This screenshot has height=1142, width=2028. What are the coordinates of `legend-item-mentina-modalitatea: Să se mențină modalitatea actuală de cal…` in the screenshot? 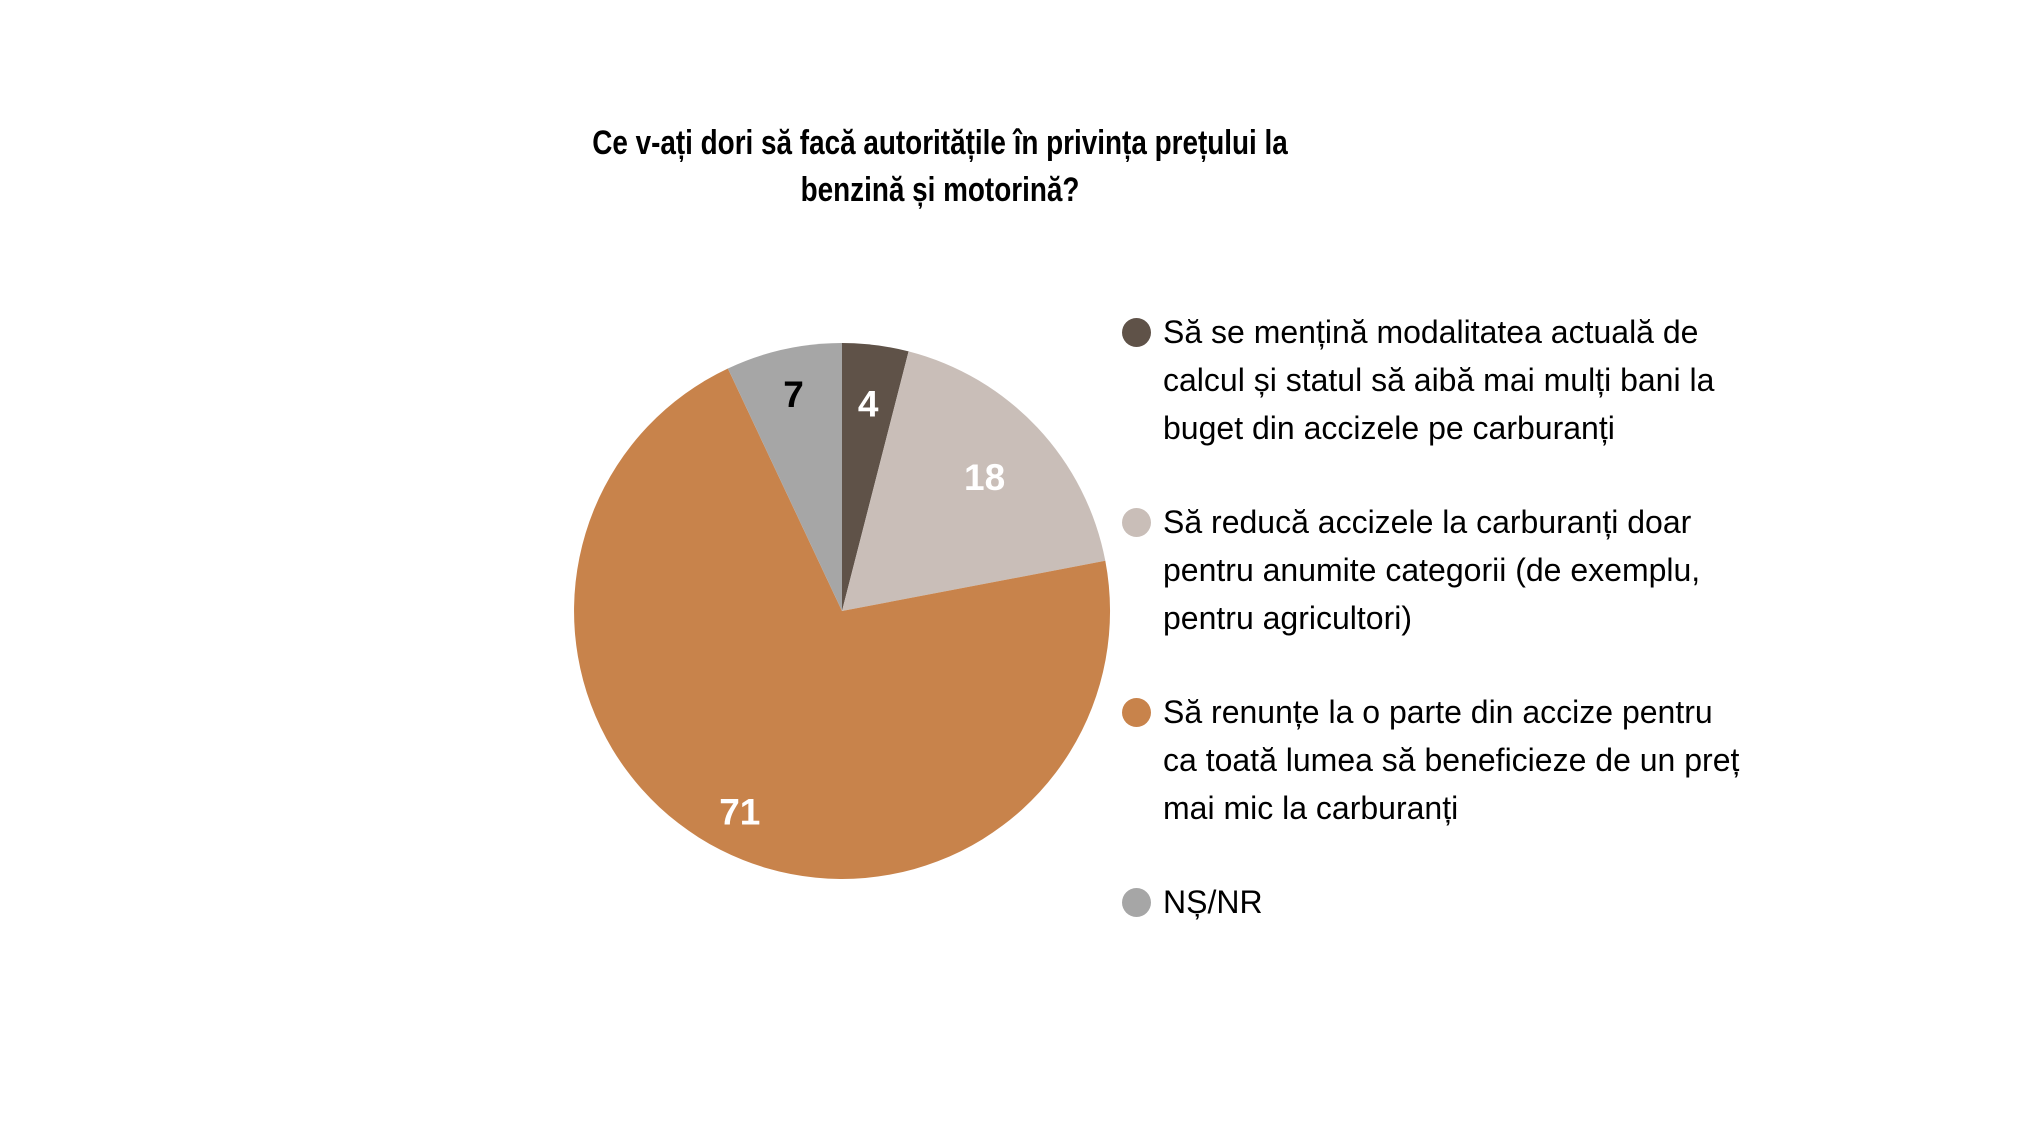 It's located at (1430, 380).